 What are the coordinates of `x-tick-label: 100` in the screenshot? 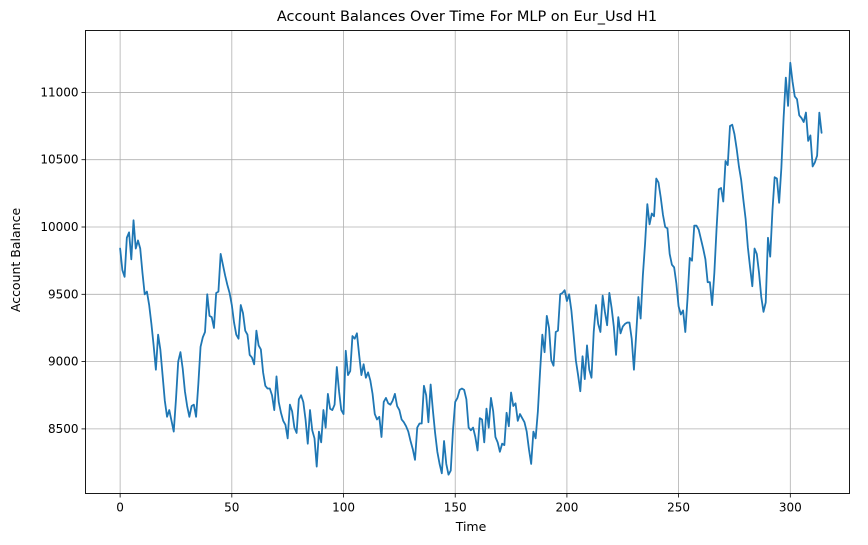 It's located at (343, 508).